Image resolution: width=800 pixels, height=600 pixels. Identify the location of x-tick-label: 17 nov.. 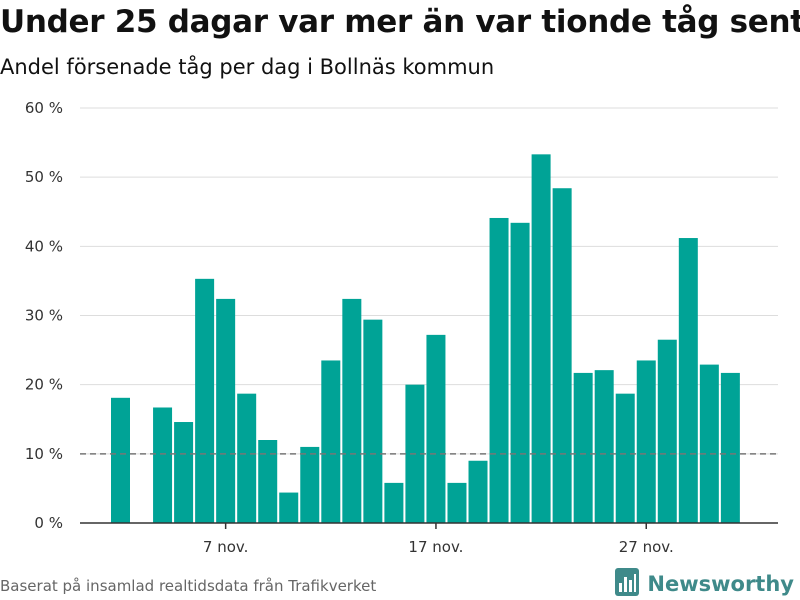
(435, 547).